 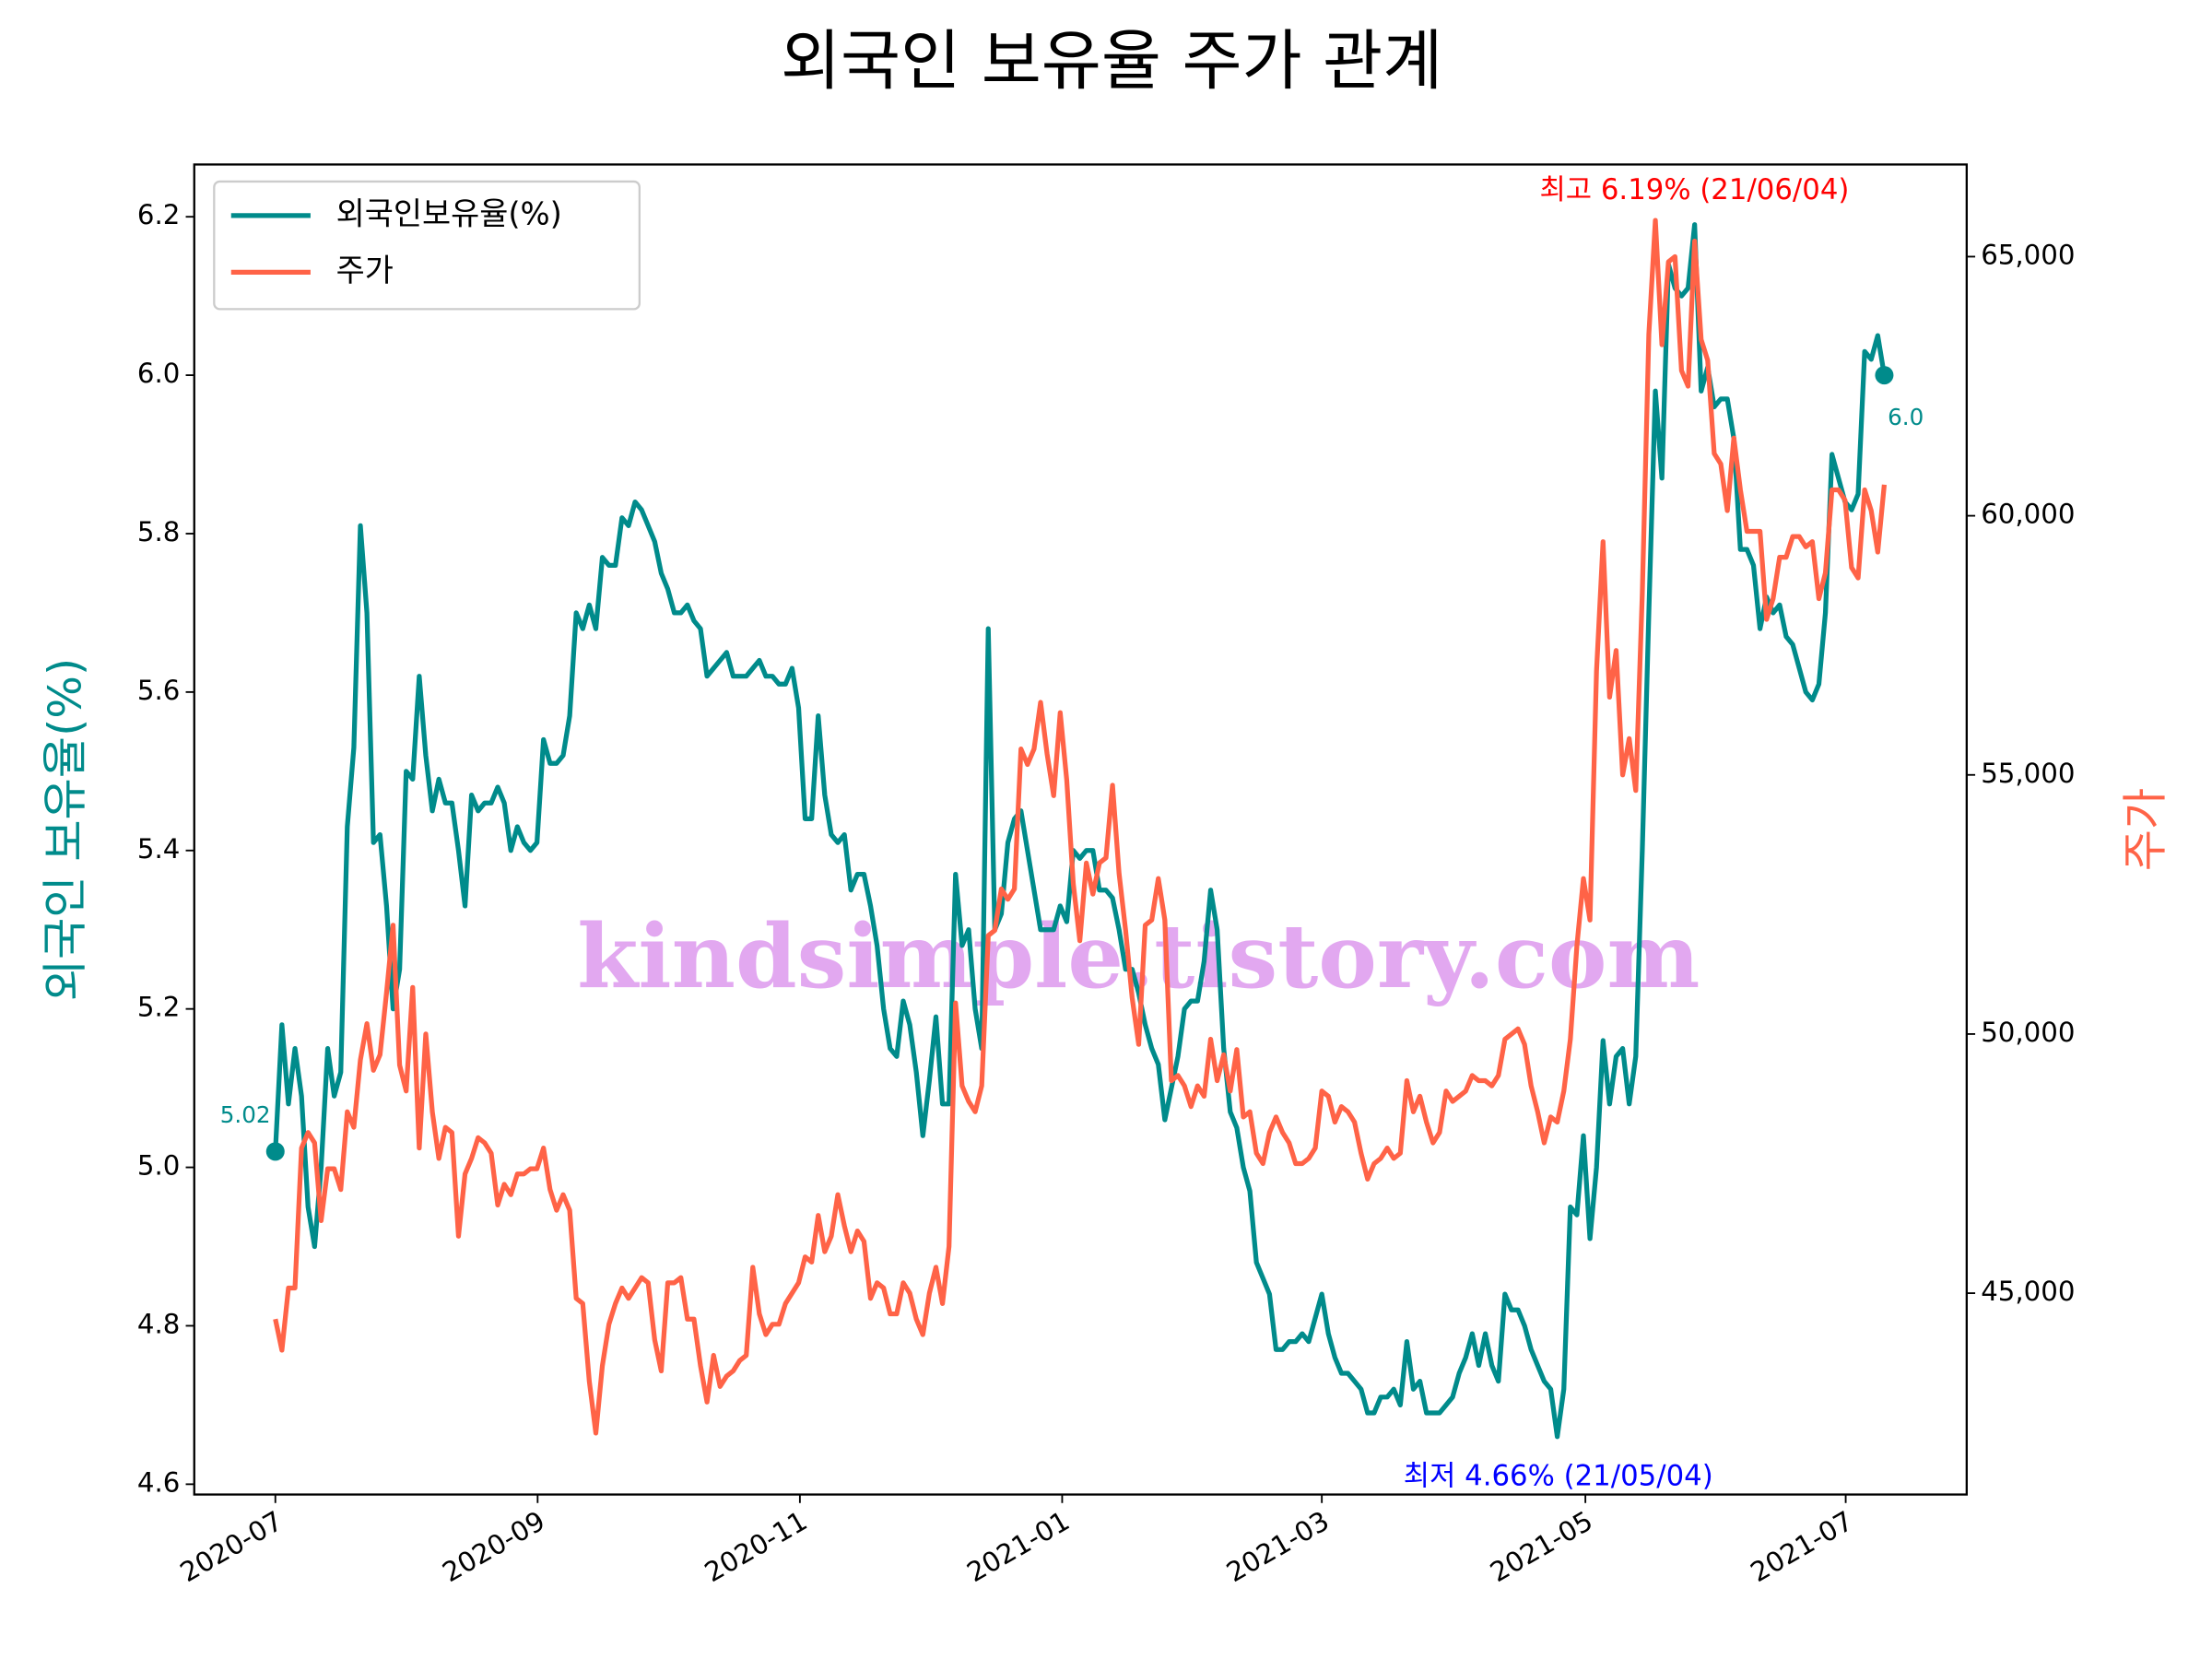 I want to click on y2-axis-label: 주가, so click(x=2144, y=830).